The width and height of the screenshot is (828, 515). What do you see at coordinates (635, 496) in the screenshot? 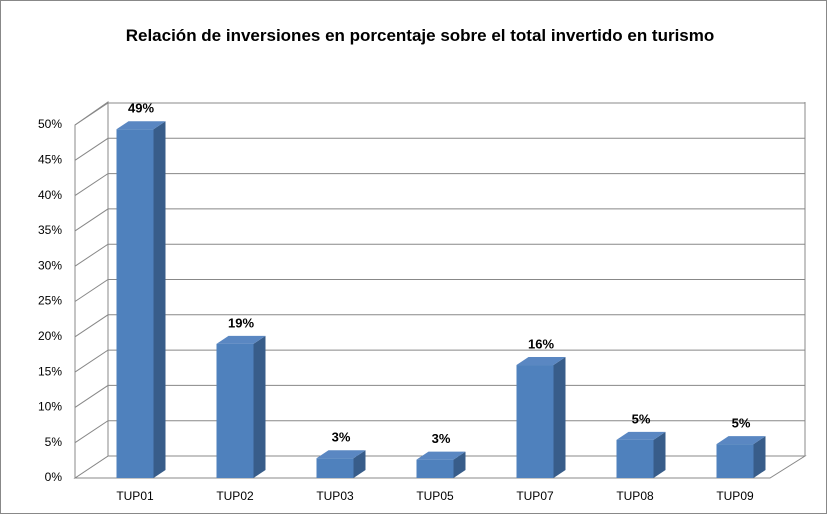
I see `x-tick-label: TUP08` at bounding box center [635, 496].